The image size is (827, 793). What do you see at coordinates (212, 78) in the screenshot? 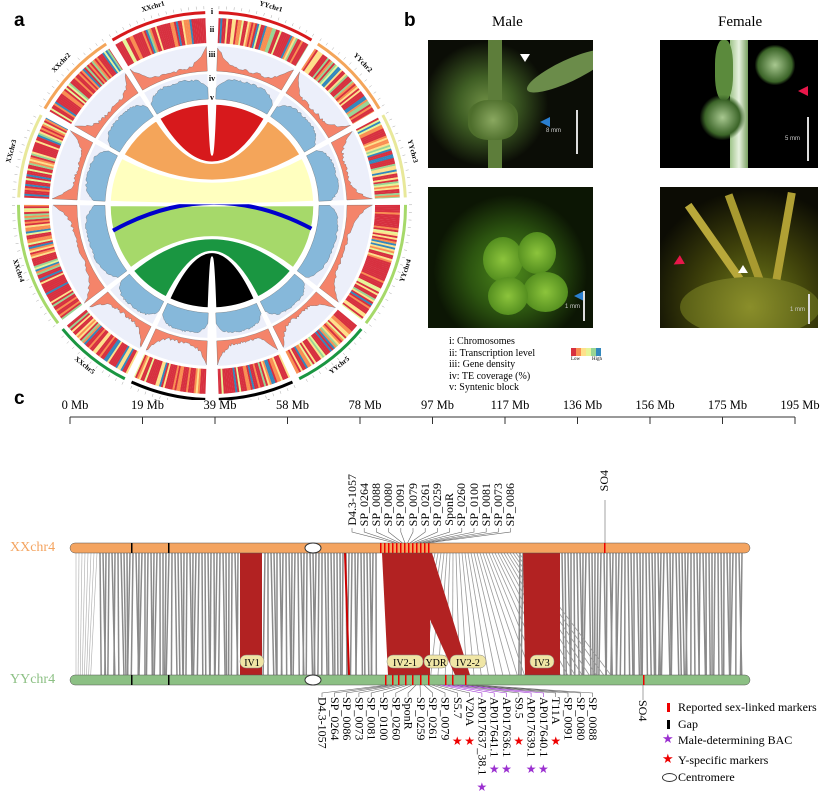
I see `ring-label-iv: iv` at bounding box center [212, 78].